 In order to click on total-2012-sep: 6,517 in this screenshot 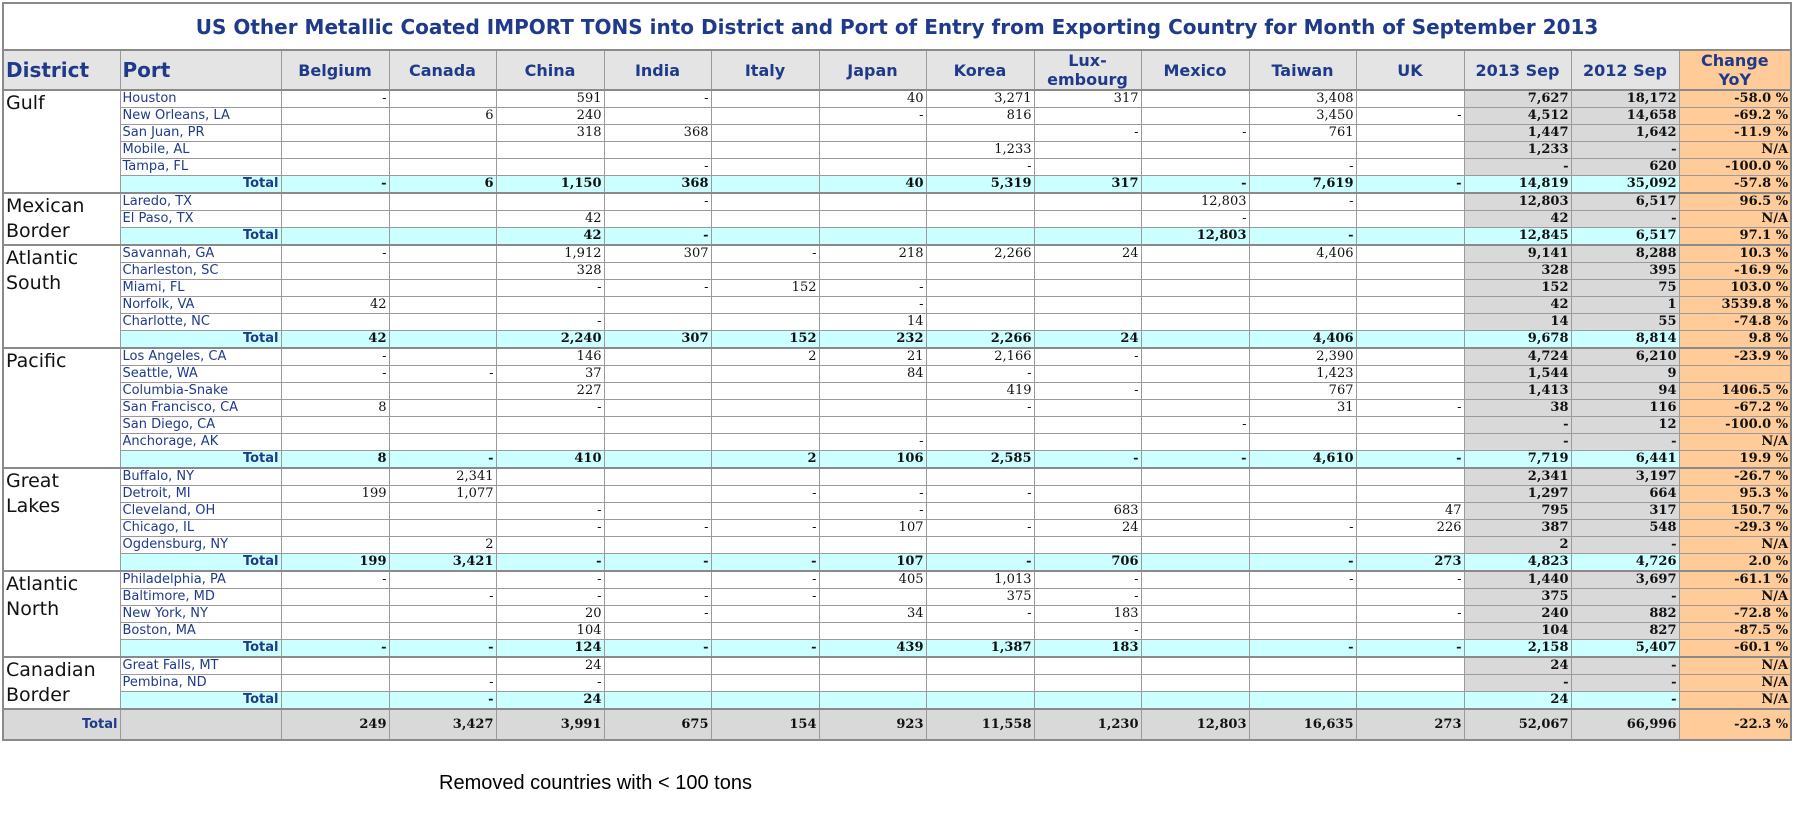, I will do `click(1625, 236)`.